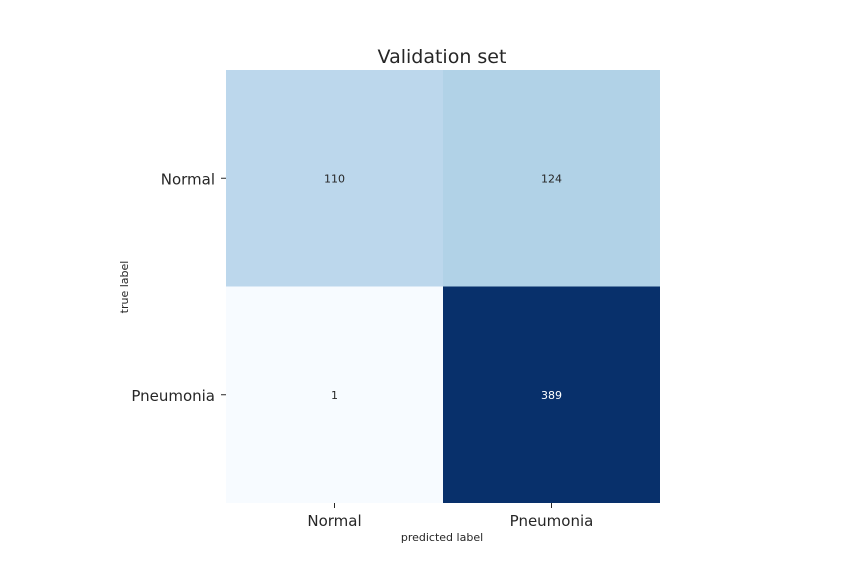 This screenshot has height=580, width=864. What do you see at coordinates (442, 57) in the screenshot?
I see `chart-title: Validation set` at bounding box center [442, 57].